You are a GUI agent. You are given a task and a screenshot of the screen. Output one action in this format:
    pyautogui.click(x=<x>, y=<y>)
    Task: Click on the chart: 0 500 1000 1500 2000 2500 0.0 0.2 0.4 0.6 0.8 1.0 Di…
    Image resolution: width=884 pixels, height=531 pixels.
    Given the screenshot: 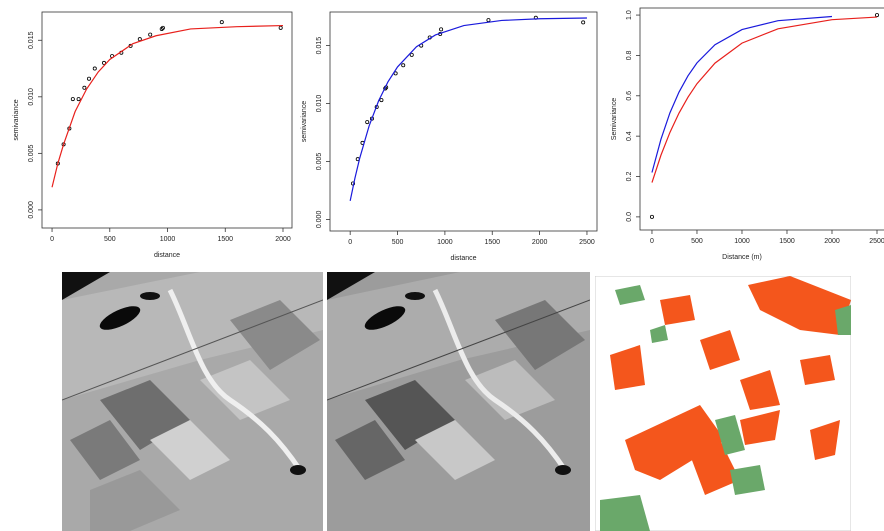 What is the action you would take?
    pyautogui.click(x=747, y=134)
    